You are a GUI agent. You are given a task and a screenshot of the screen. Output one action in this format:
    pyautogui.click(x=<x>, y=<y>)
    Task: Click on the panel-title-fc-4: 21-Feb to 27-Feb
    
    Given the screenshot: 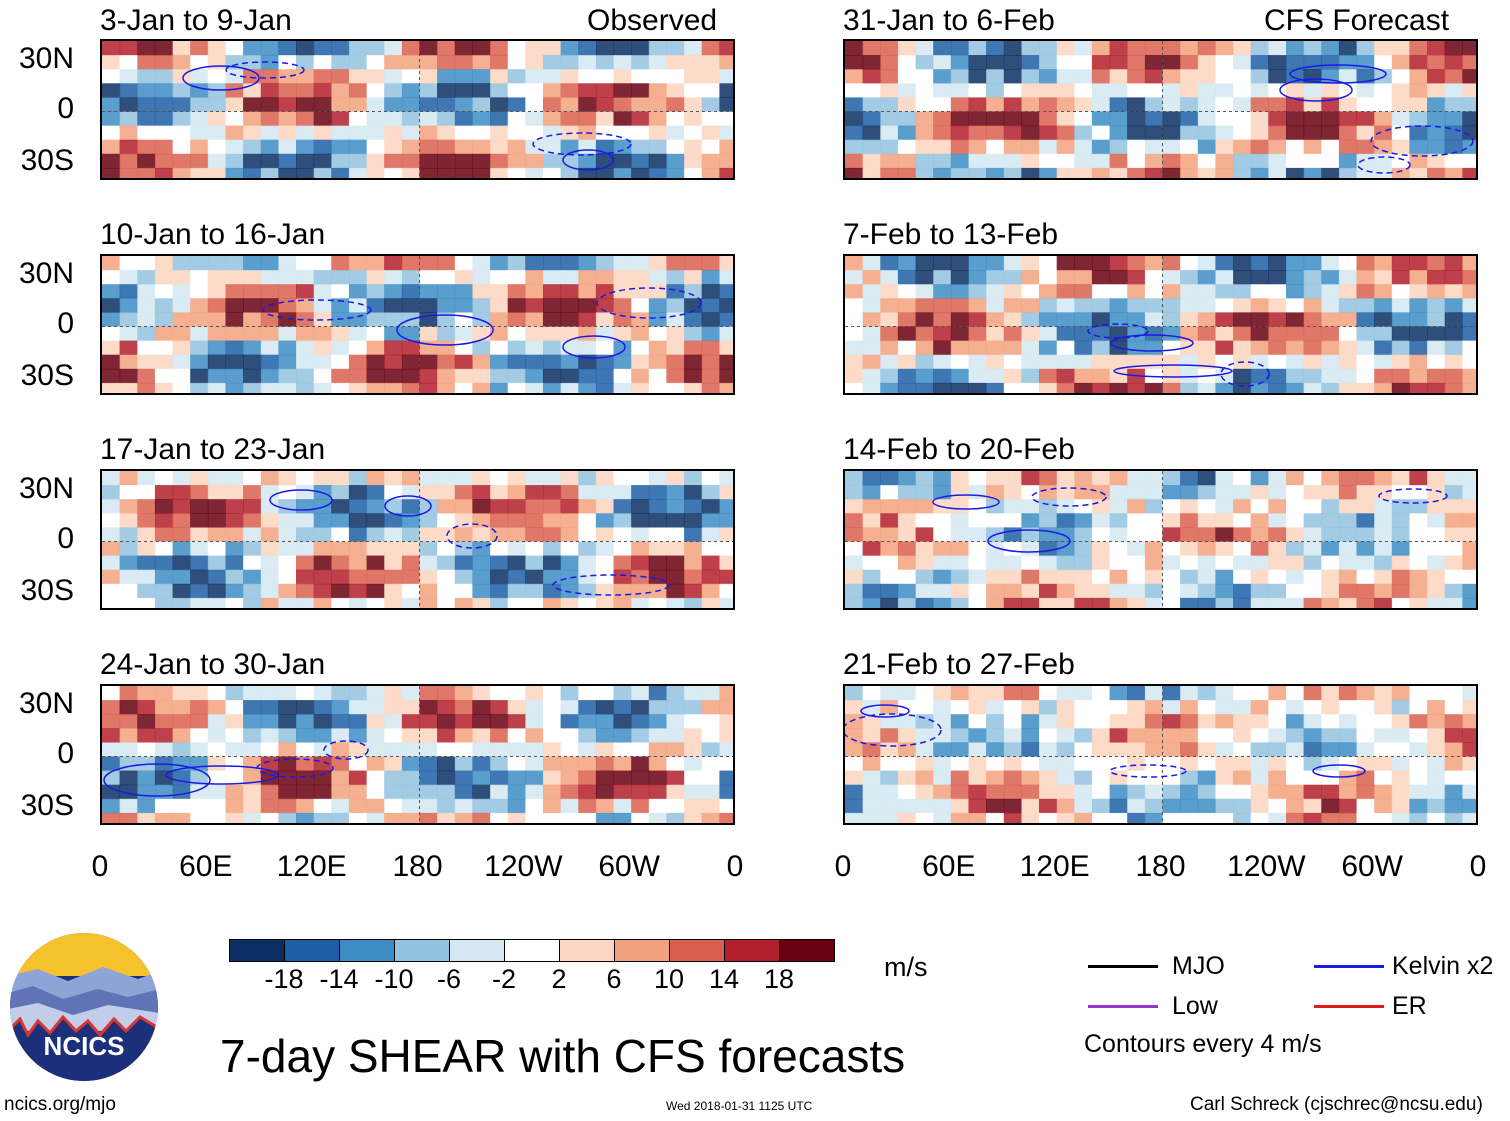 What is the action you would take?
    pyautogui.click(x=959, y=664)
    